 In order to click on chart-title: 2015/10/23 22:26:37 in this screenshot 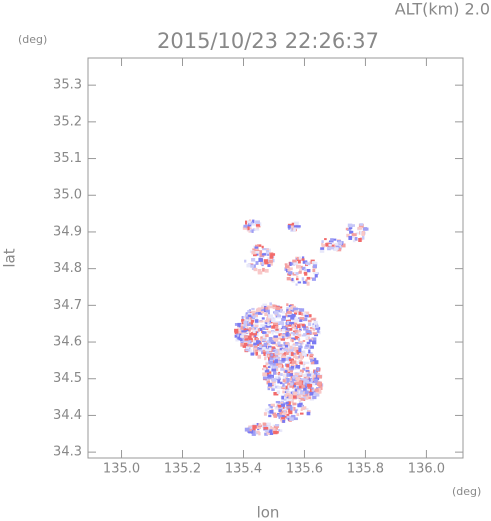, I will do `click(268, 41)`.